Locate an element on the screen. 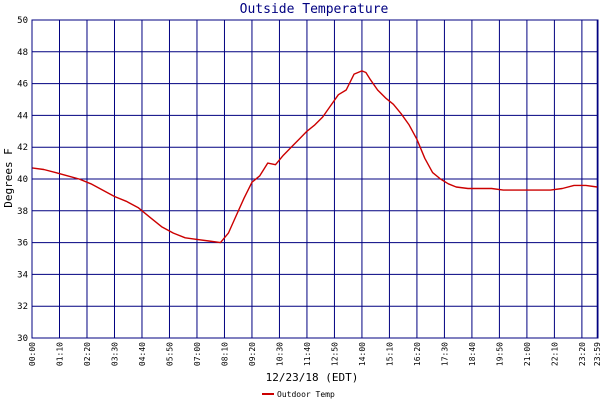  x-tick-label: 00:00 is located at coordinates (32, 354).